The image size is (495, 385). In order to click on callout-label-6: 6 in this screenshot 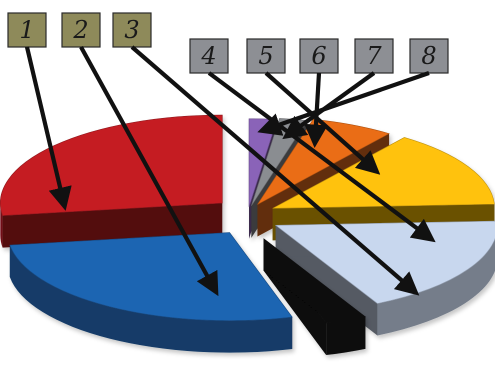, I will do `click(318, 56)`.